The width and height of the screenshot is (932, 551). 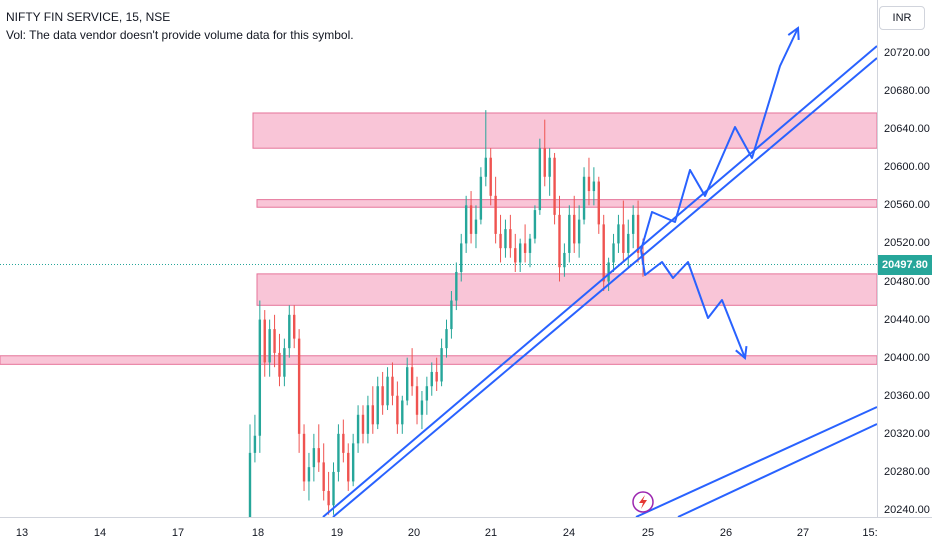 What do you see at coordinates (648, 533) in the screenshot?
I see `time-tick-label: 25` at bounding box center [648, 533].